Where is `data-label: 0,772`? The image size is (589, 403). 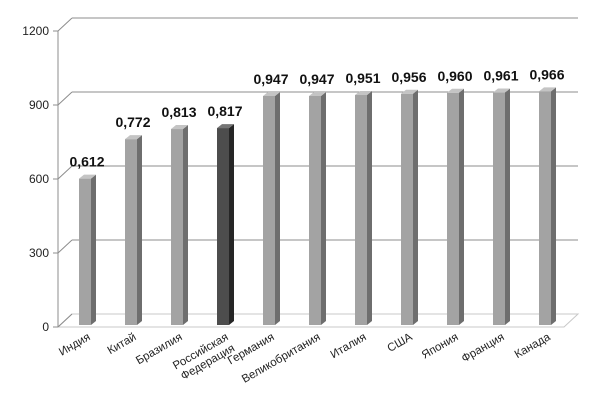
data-label: 0,772 is located at coordinates (132, 122).